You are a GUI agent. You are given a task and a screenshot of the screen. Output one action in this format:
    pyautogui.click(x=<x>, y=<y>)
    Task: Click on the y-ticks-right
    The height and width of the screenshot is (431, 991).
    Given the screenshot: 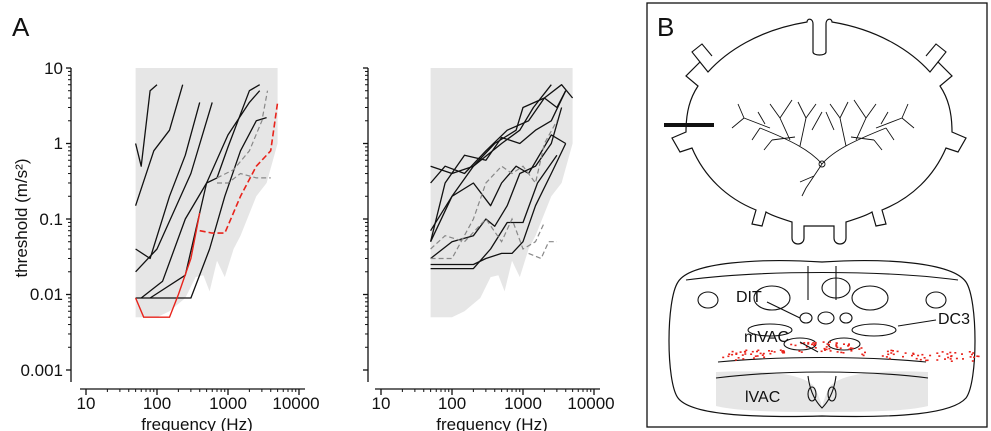 What is the action you would take?
    pyautogui.click(x=365, y=219)
    